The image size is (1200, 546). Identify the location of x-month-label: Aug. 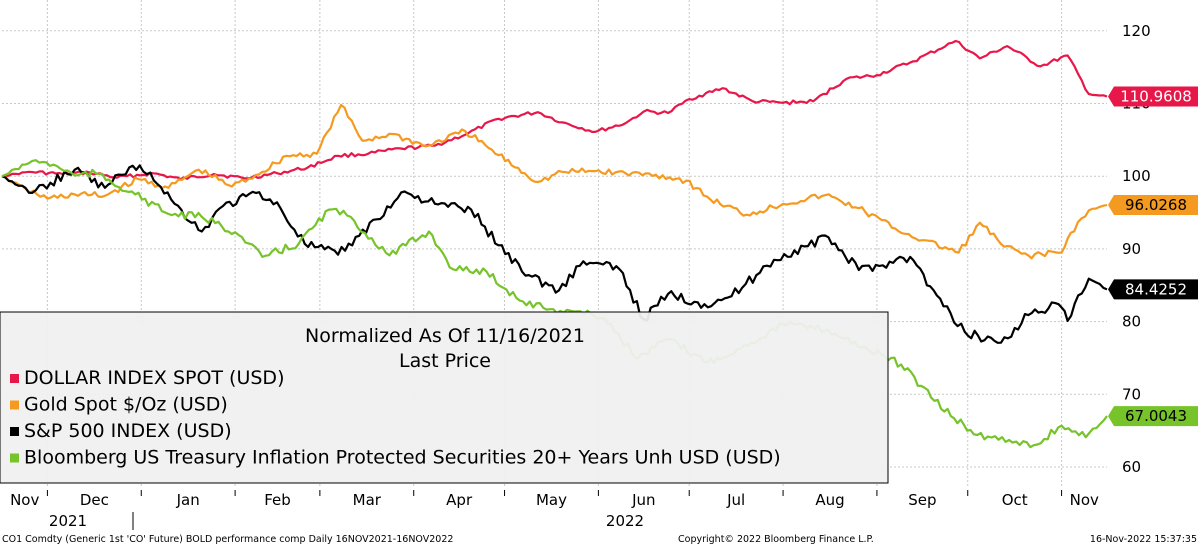
(829, 500).